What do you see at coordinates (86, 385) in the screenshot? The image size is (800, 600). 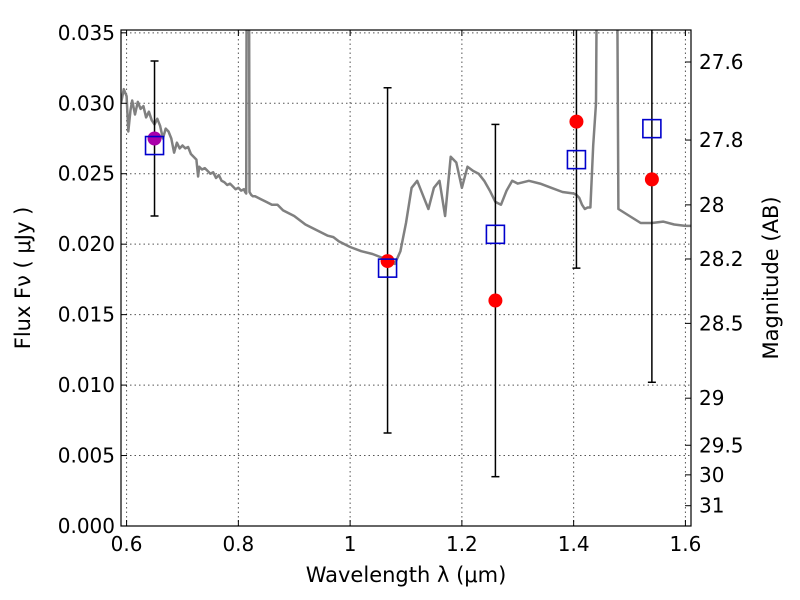 I see `y-tick-label: 0.010` at bounding box center [86, 385].